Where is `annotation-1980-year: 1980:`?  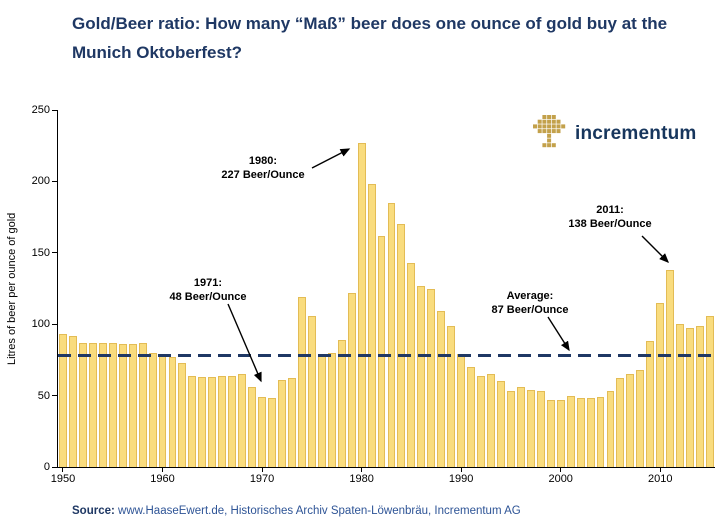
annotation-1980-year: 1980: is located at coordinates (263, 161).